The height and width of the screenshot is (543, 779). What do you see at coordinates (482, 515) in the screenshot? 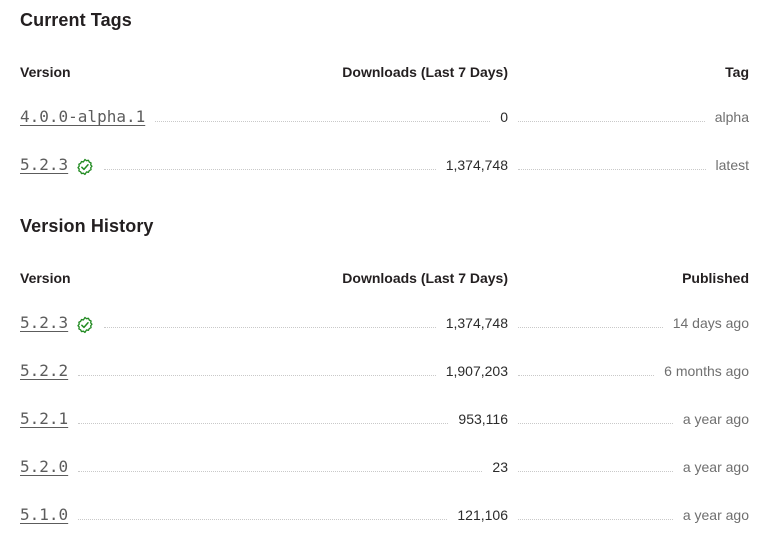
I see `downloads-count: 121,106` at bounding box center [482, 515].